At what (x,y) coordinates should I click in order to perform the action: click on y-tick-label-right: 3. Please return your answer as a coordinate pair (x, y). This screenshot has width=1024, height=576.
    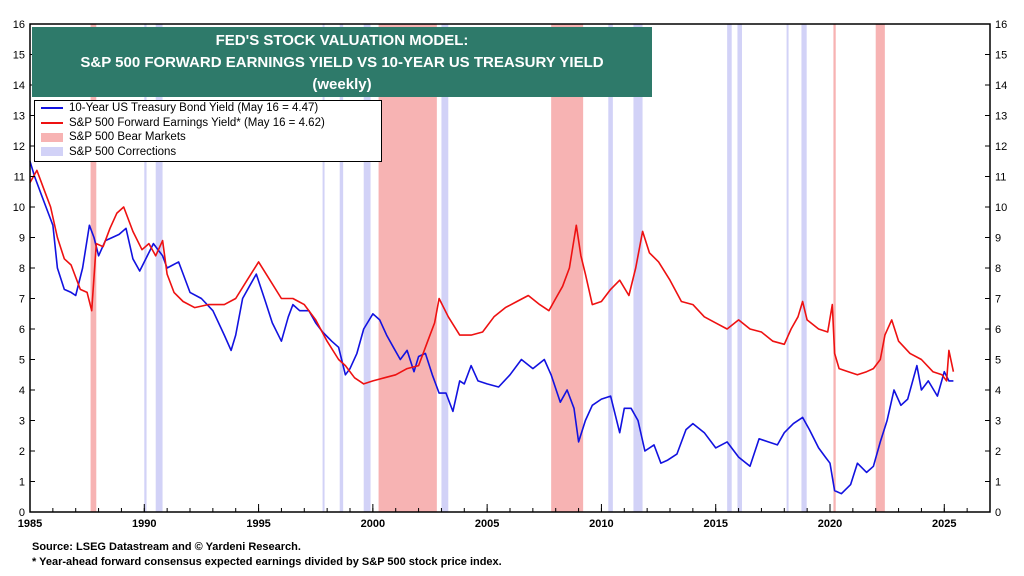
    Looking at the image, I should click on (998, 422).